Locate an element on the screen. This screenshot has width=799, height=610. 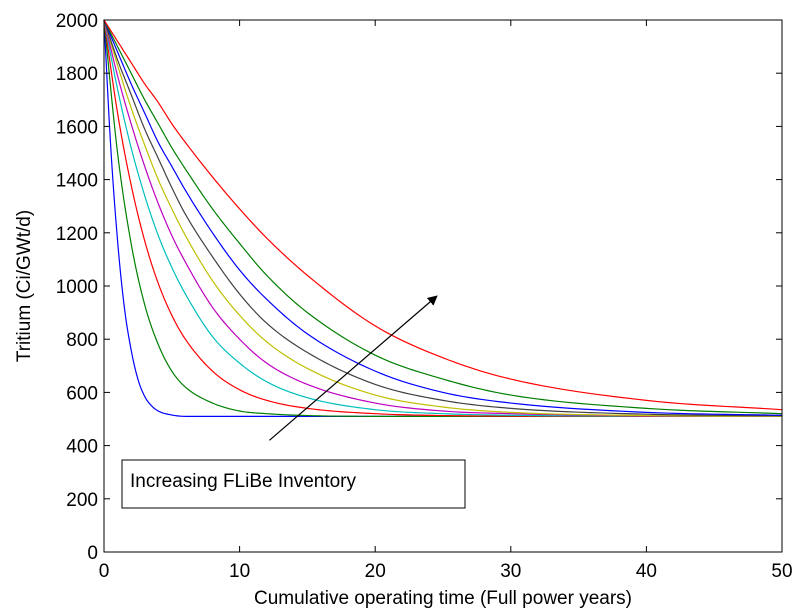
y-tick-label-1600: 1600 is located at coordinates (77, 127).